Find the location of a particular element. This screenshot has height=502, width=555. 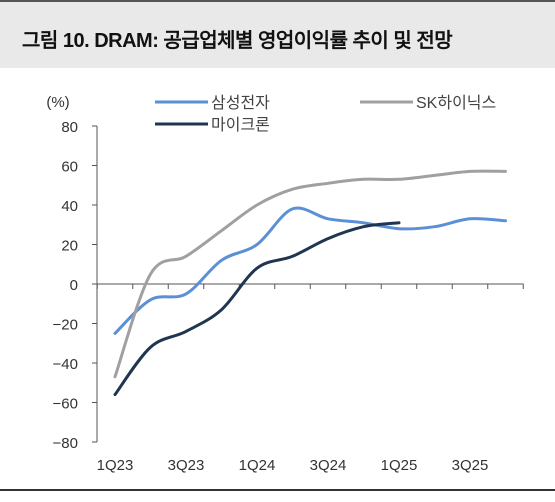

bottom-rule is located at coordinates (277, 490).